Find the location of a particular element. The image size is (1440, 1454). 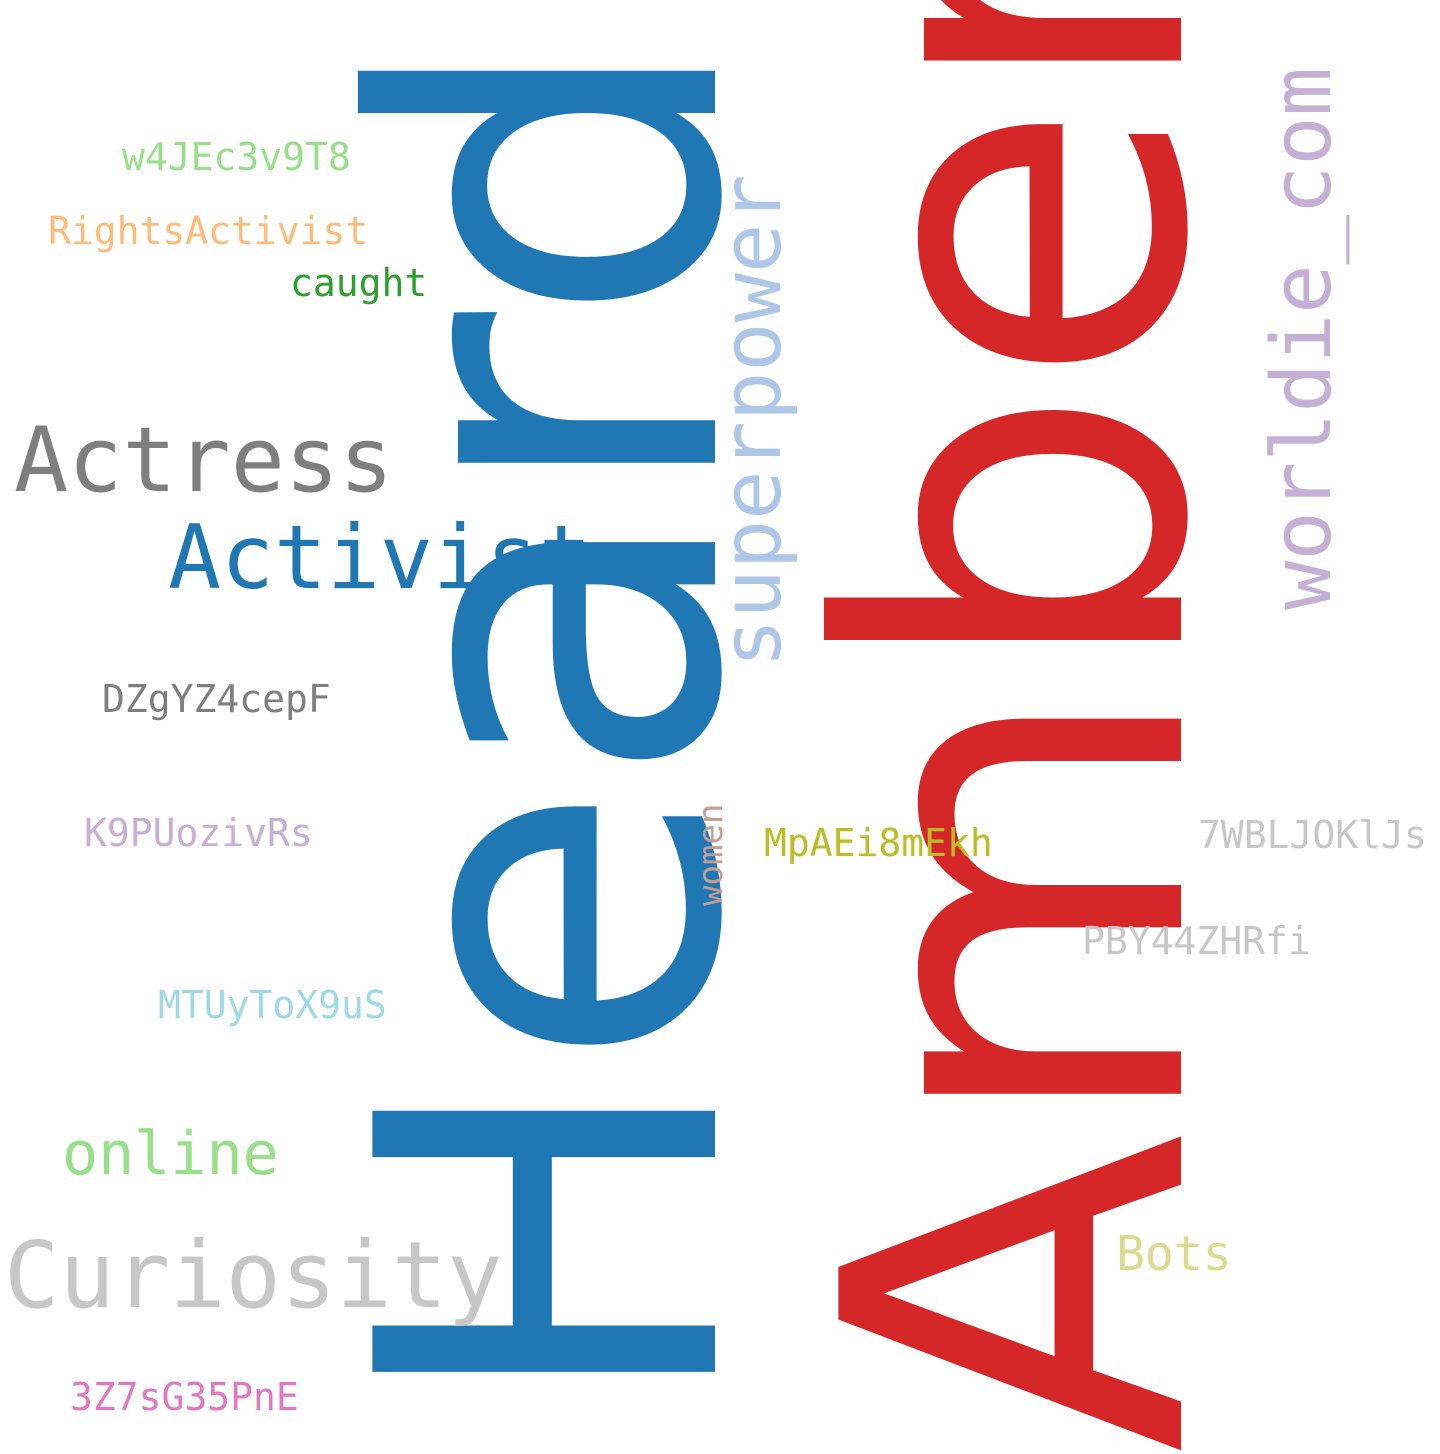

word-curiosity: Curiosity is located at coordinates (253, 1275).